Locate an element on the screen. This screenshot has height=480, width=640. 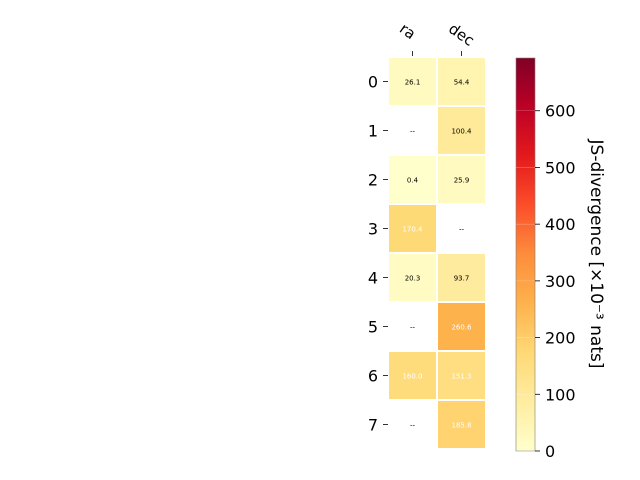
cell-value-label: 54.4 is located at coordinates (462, 83).